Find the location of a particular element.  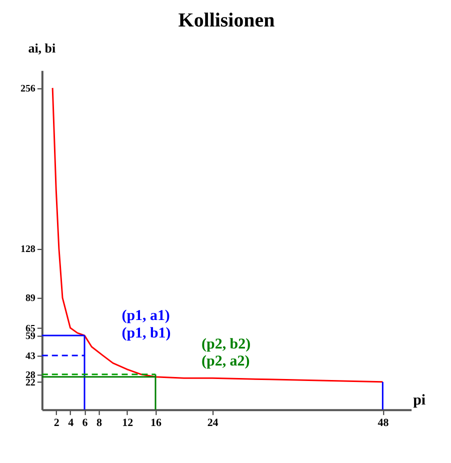

x-tick-label: 2 is located at coordinates (57, 423).